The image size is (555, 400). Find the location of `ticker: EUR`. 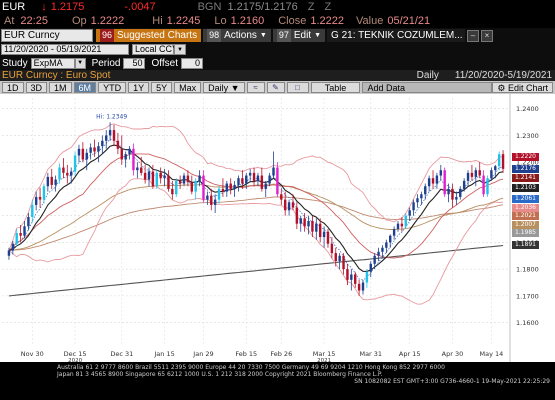

ticker: EUR is located at coordinates (14, 7).